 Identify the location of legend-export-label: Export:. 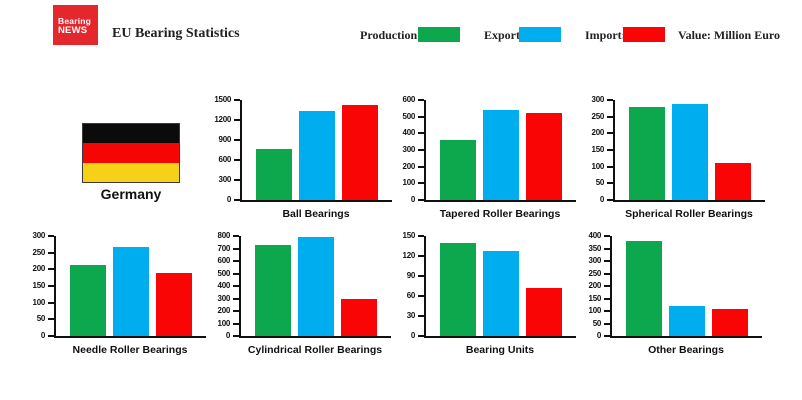
(504, 35).